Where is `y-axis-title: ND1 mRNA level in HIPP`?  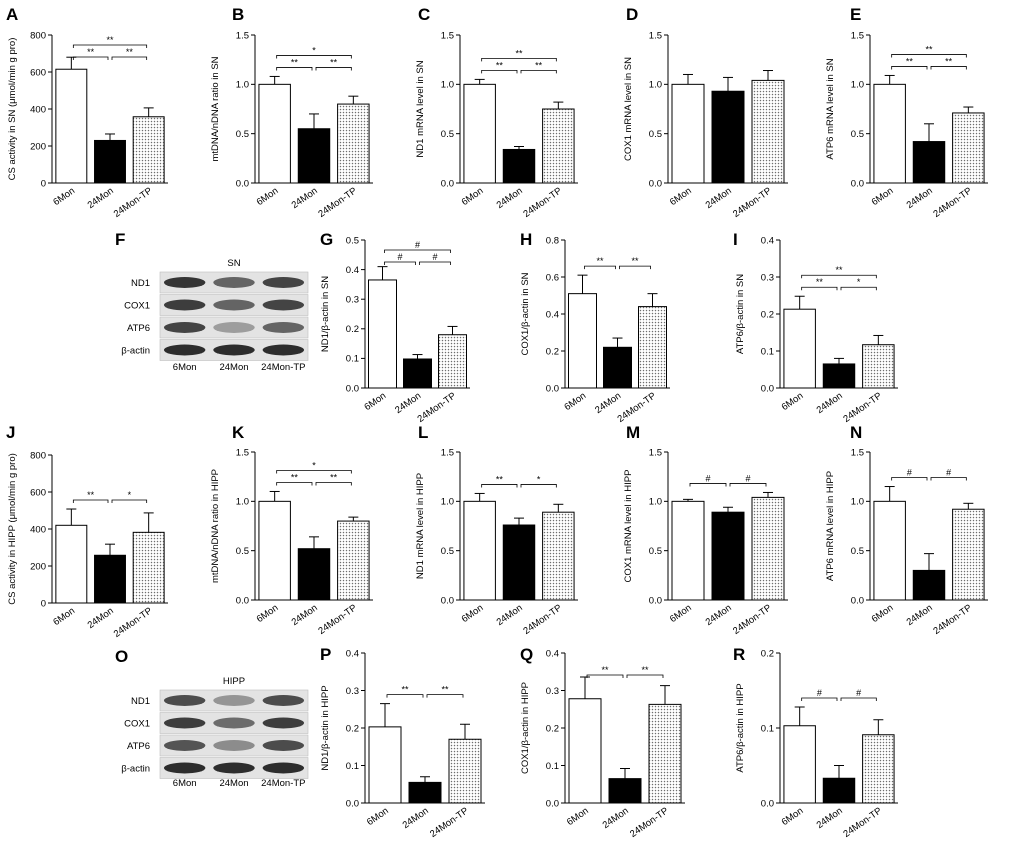
y-axis-title: ND1 mRNA level in HIPP is located at coordinates (420, 526).